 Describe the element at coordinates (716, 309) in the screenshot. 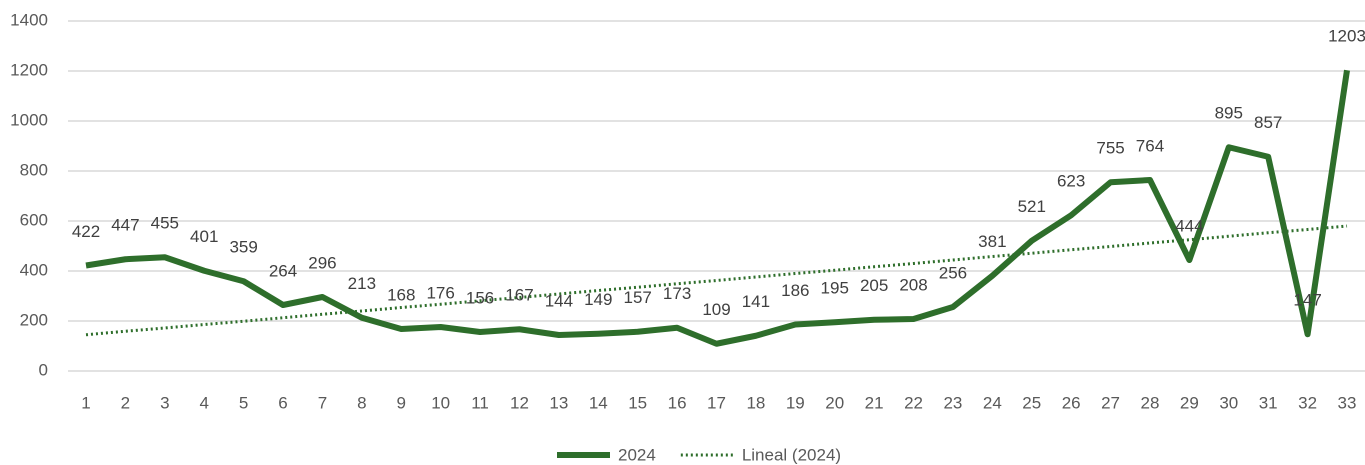

I see `data-label: 109` at that location.